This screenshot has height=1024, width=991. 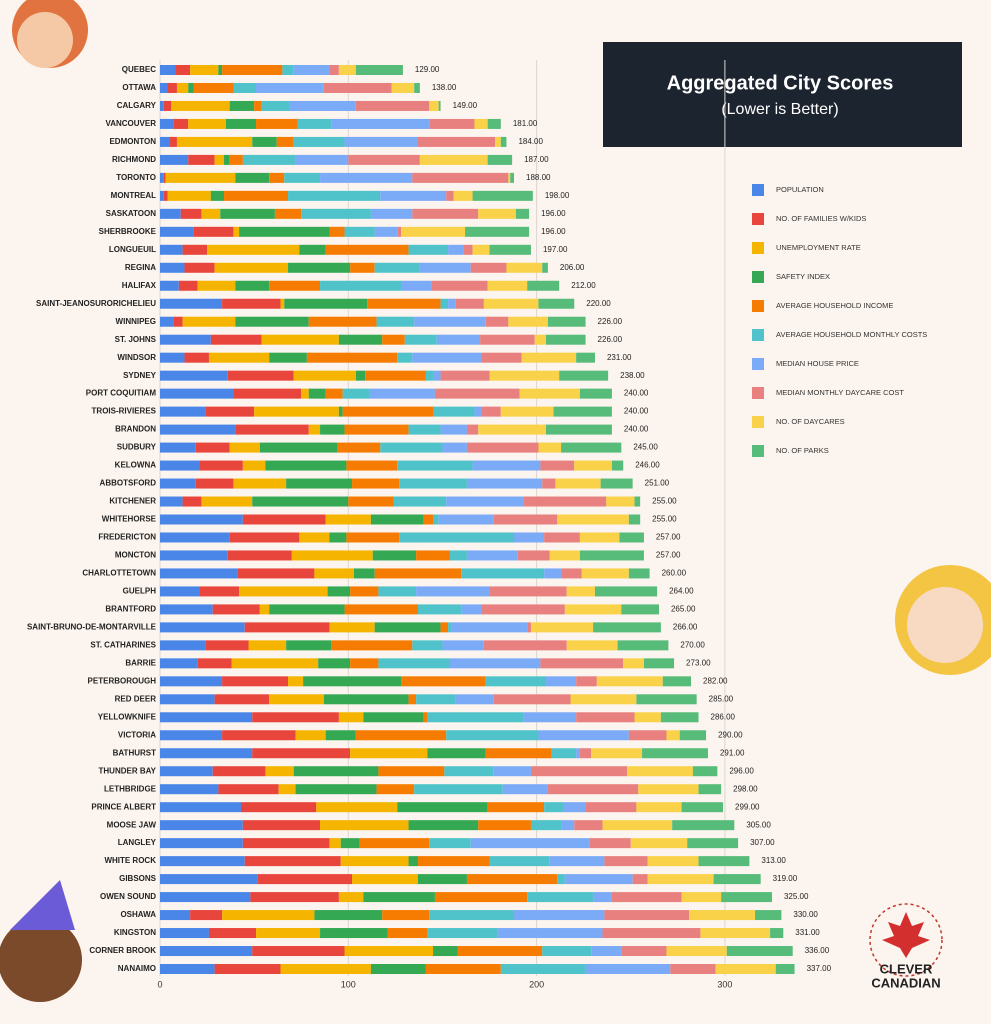 What do you see at coordinates (572, 267) in the screenshot?
I see `total-label: 206.00` at bounding box center [572, 267].